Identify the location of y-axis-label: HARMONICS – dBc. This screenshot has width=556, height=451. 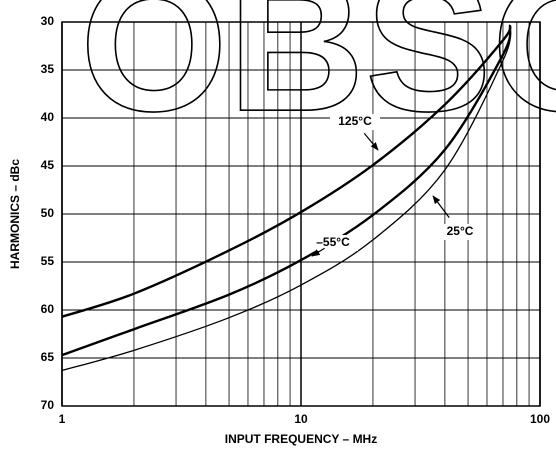
(15, 214).